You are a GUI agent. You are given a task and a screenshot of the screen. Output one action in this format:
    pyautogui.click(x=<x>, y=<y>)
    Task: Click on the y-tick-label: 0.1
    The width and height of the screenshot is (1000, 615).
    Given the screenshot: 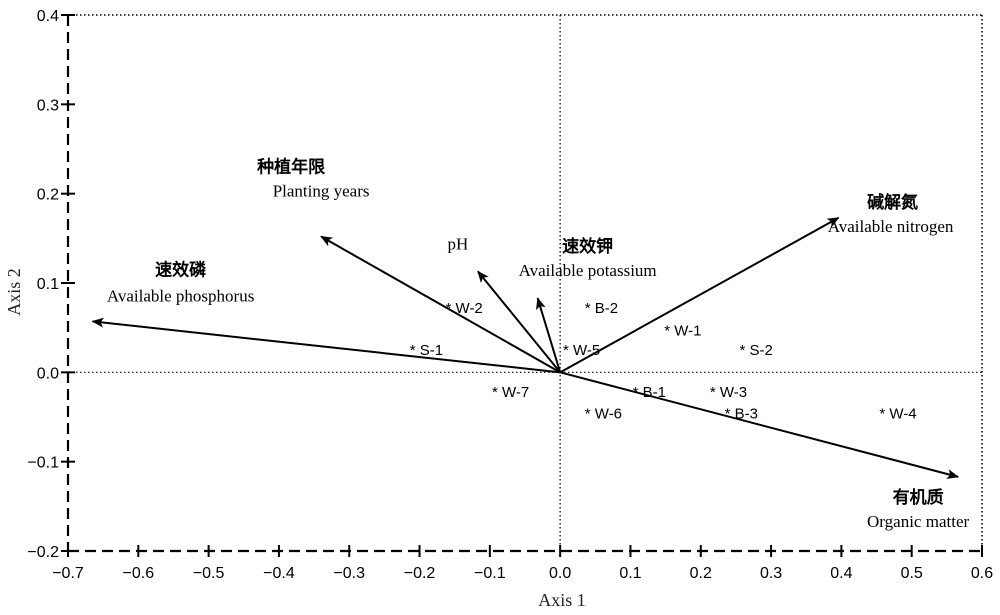 What is the action you would take?
    pyautogui.click(x=48, y=284)
    